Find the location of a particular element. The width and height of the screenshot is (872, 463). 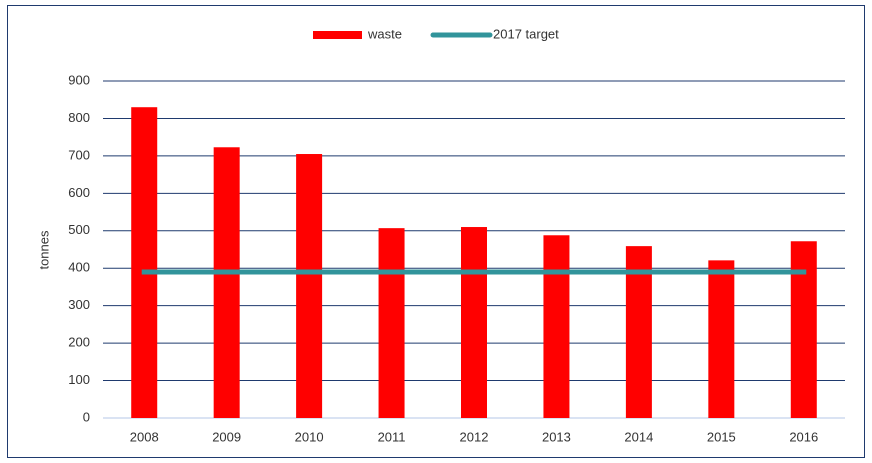

y-tick-label: 800 is located at coordinates (79, 117).